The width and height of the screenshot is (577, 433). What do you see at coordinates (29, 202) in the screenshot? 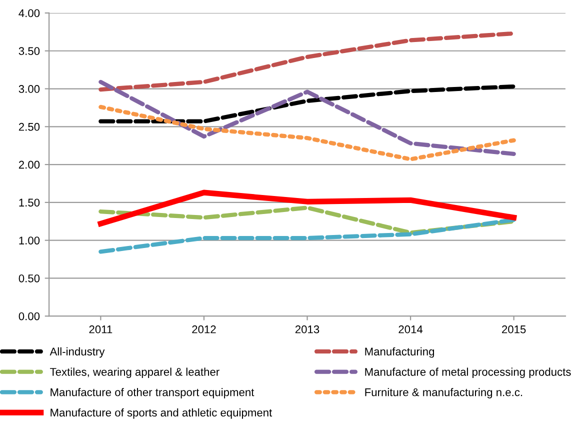
I see `y-tick-label: 1.50` at bounding box center [29, 202].